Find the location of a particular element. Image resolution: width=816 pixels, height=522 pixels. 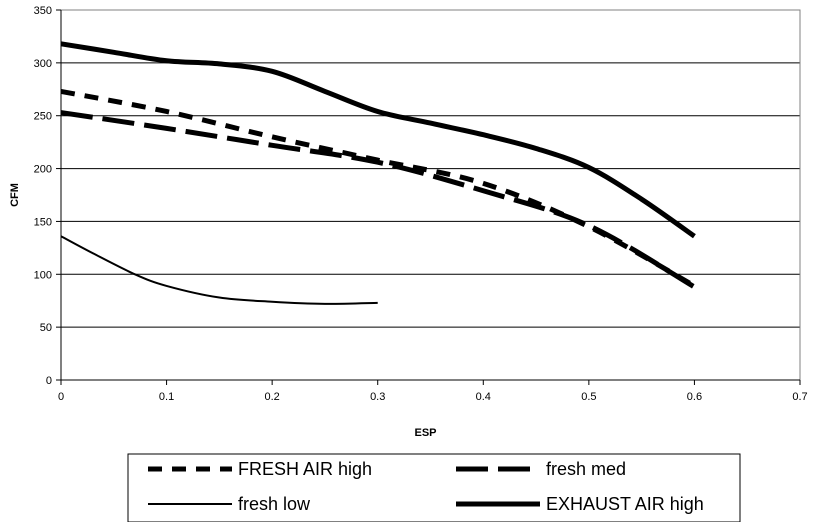

x-tick-label: 0.5 is located at coordinates (588, 397).